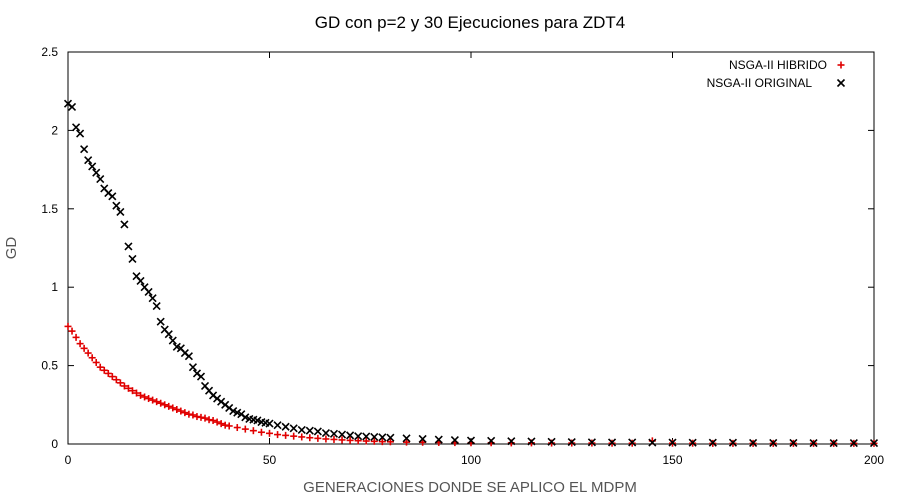 This screenshot has width=900, height=500. Describe the element at coordinates (841, 65) in the screenshot. I see `legend-marker-hibrido` at that location.